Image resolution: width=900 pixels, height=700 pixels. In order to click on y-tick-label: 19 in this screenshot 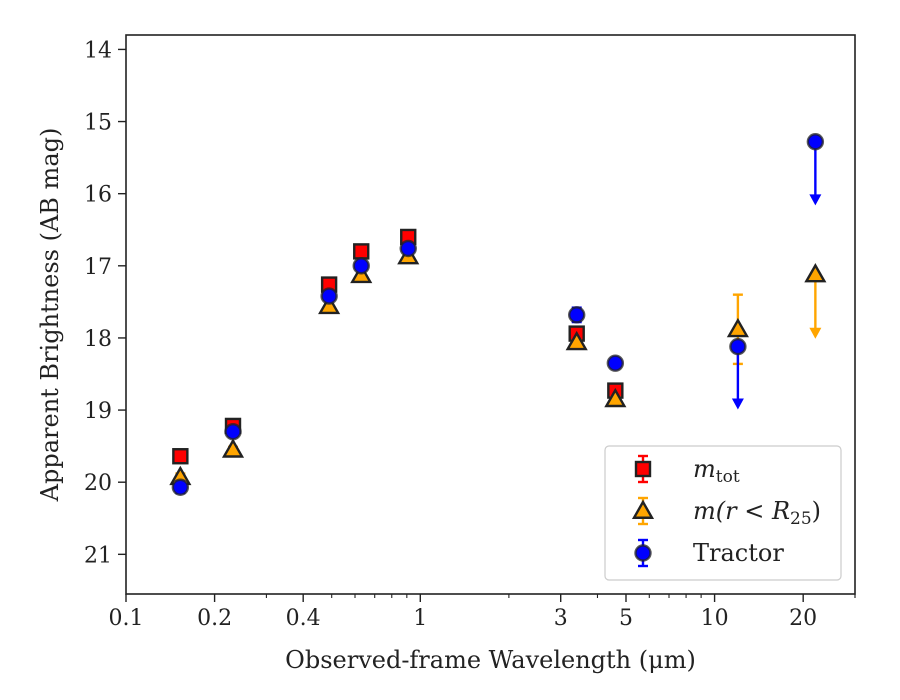, I will do `click(98, 411)`.